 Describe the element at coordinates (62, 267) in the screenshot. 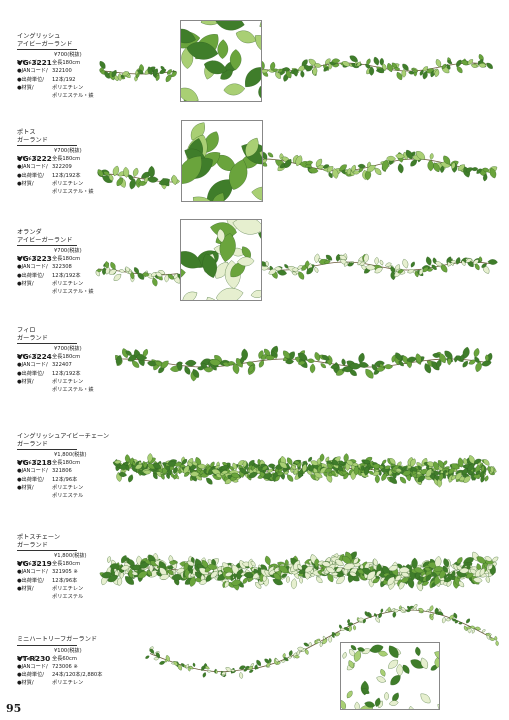

I see `spec-value: 322308` at that location.